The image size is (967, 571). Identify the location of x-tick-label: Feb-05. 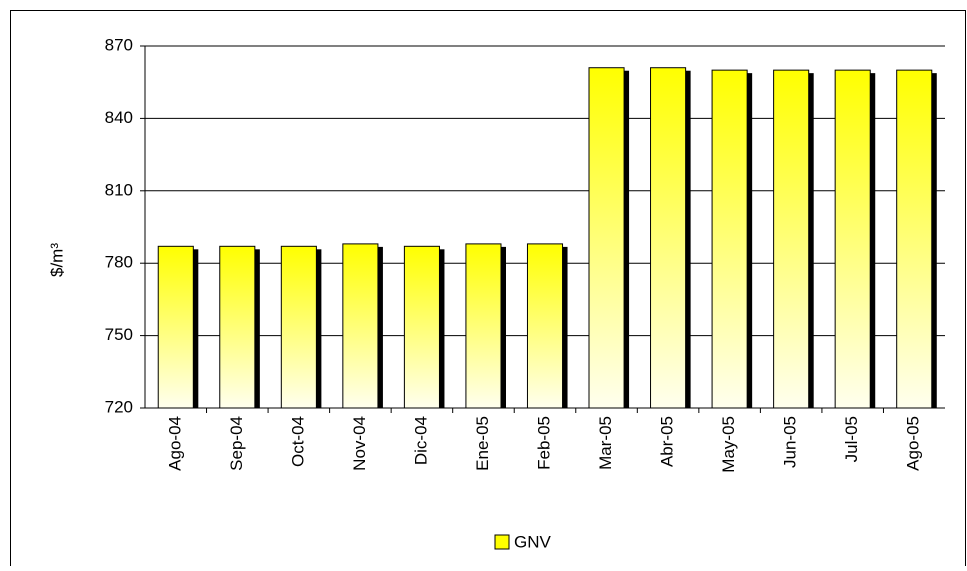
(543, 443).